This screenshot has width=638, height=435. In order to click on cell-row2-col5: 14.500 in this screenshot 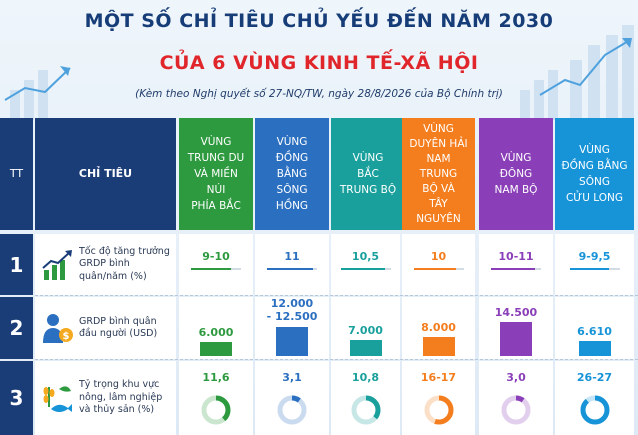, I will do `click(516, 328)`.